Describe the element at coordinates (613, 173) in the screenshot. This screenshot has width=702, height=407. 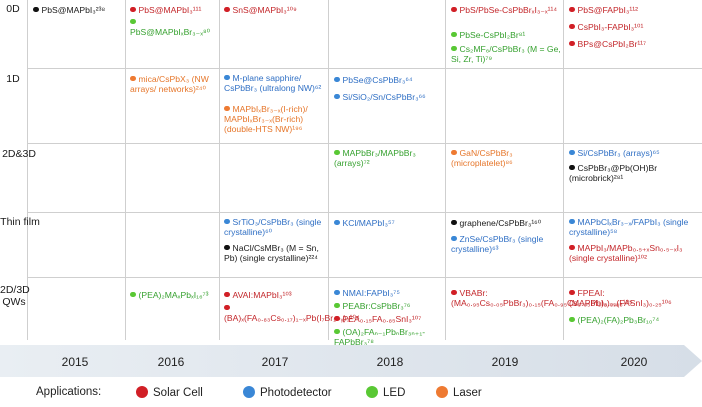
I see `entry-text: CsPbBr₃@Pb(OH)Br (microbrick)²⁸¹` at that location.